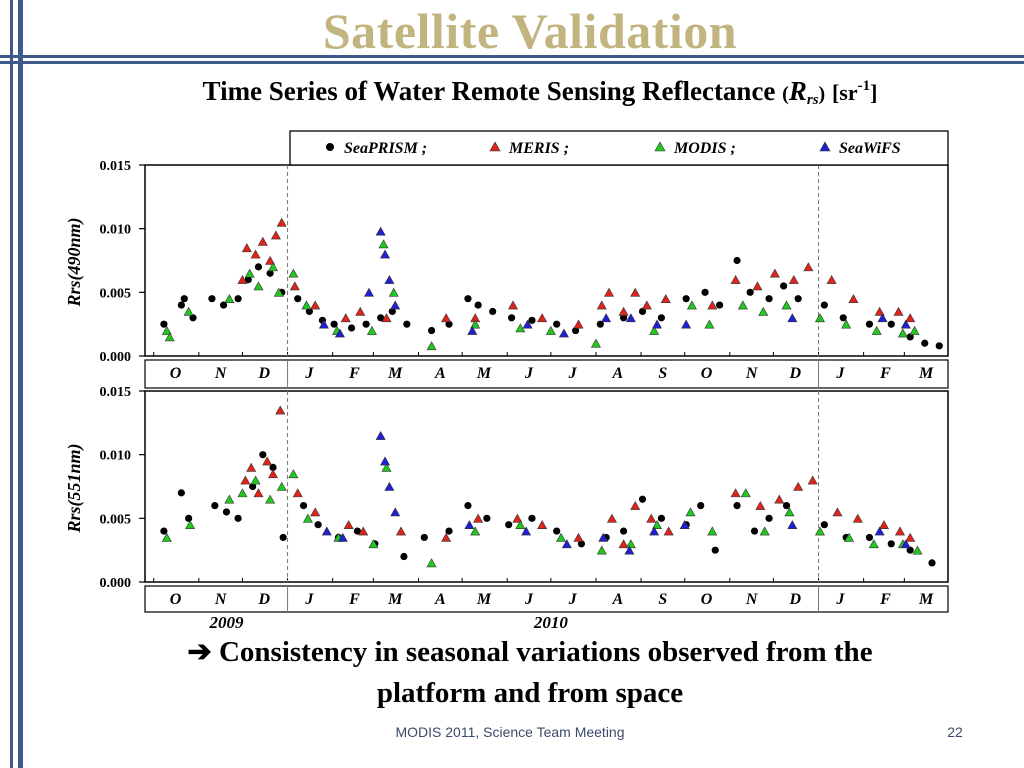 The image size is (1024, 768). I want to click on x-tick-label: J, so click(529, 599).